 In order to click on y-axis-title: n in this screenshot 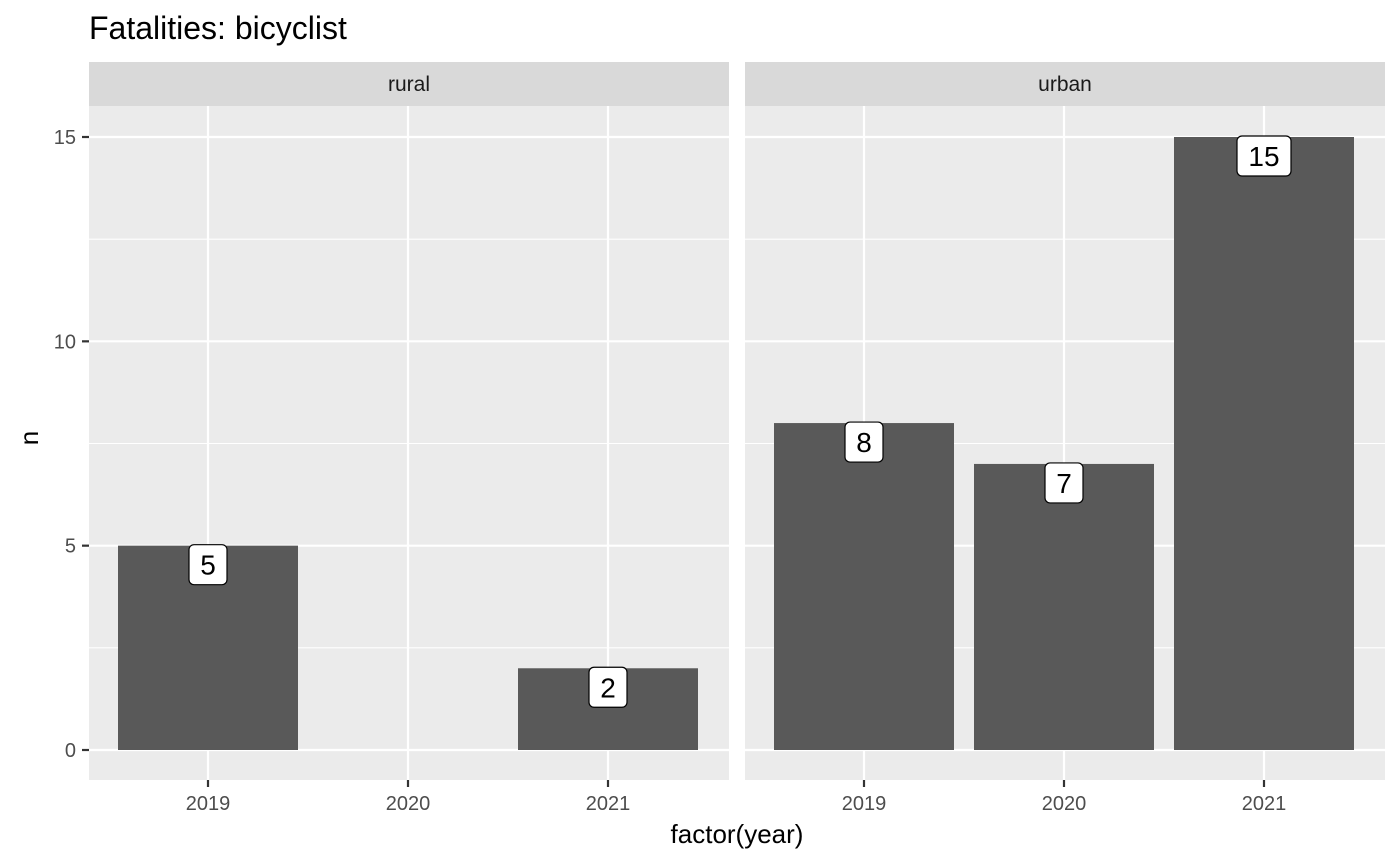, I will do `click(29, 438)`.